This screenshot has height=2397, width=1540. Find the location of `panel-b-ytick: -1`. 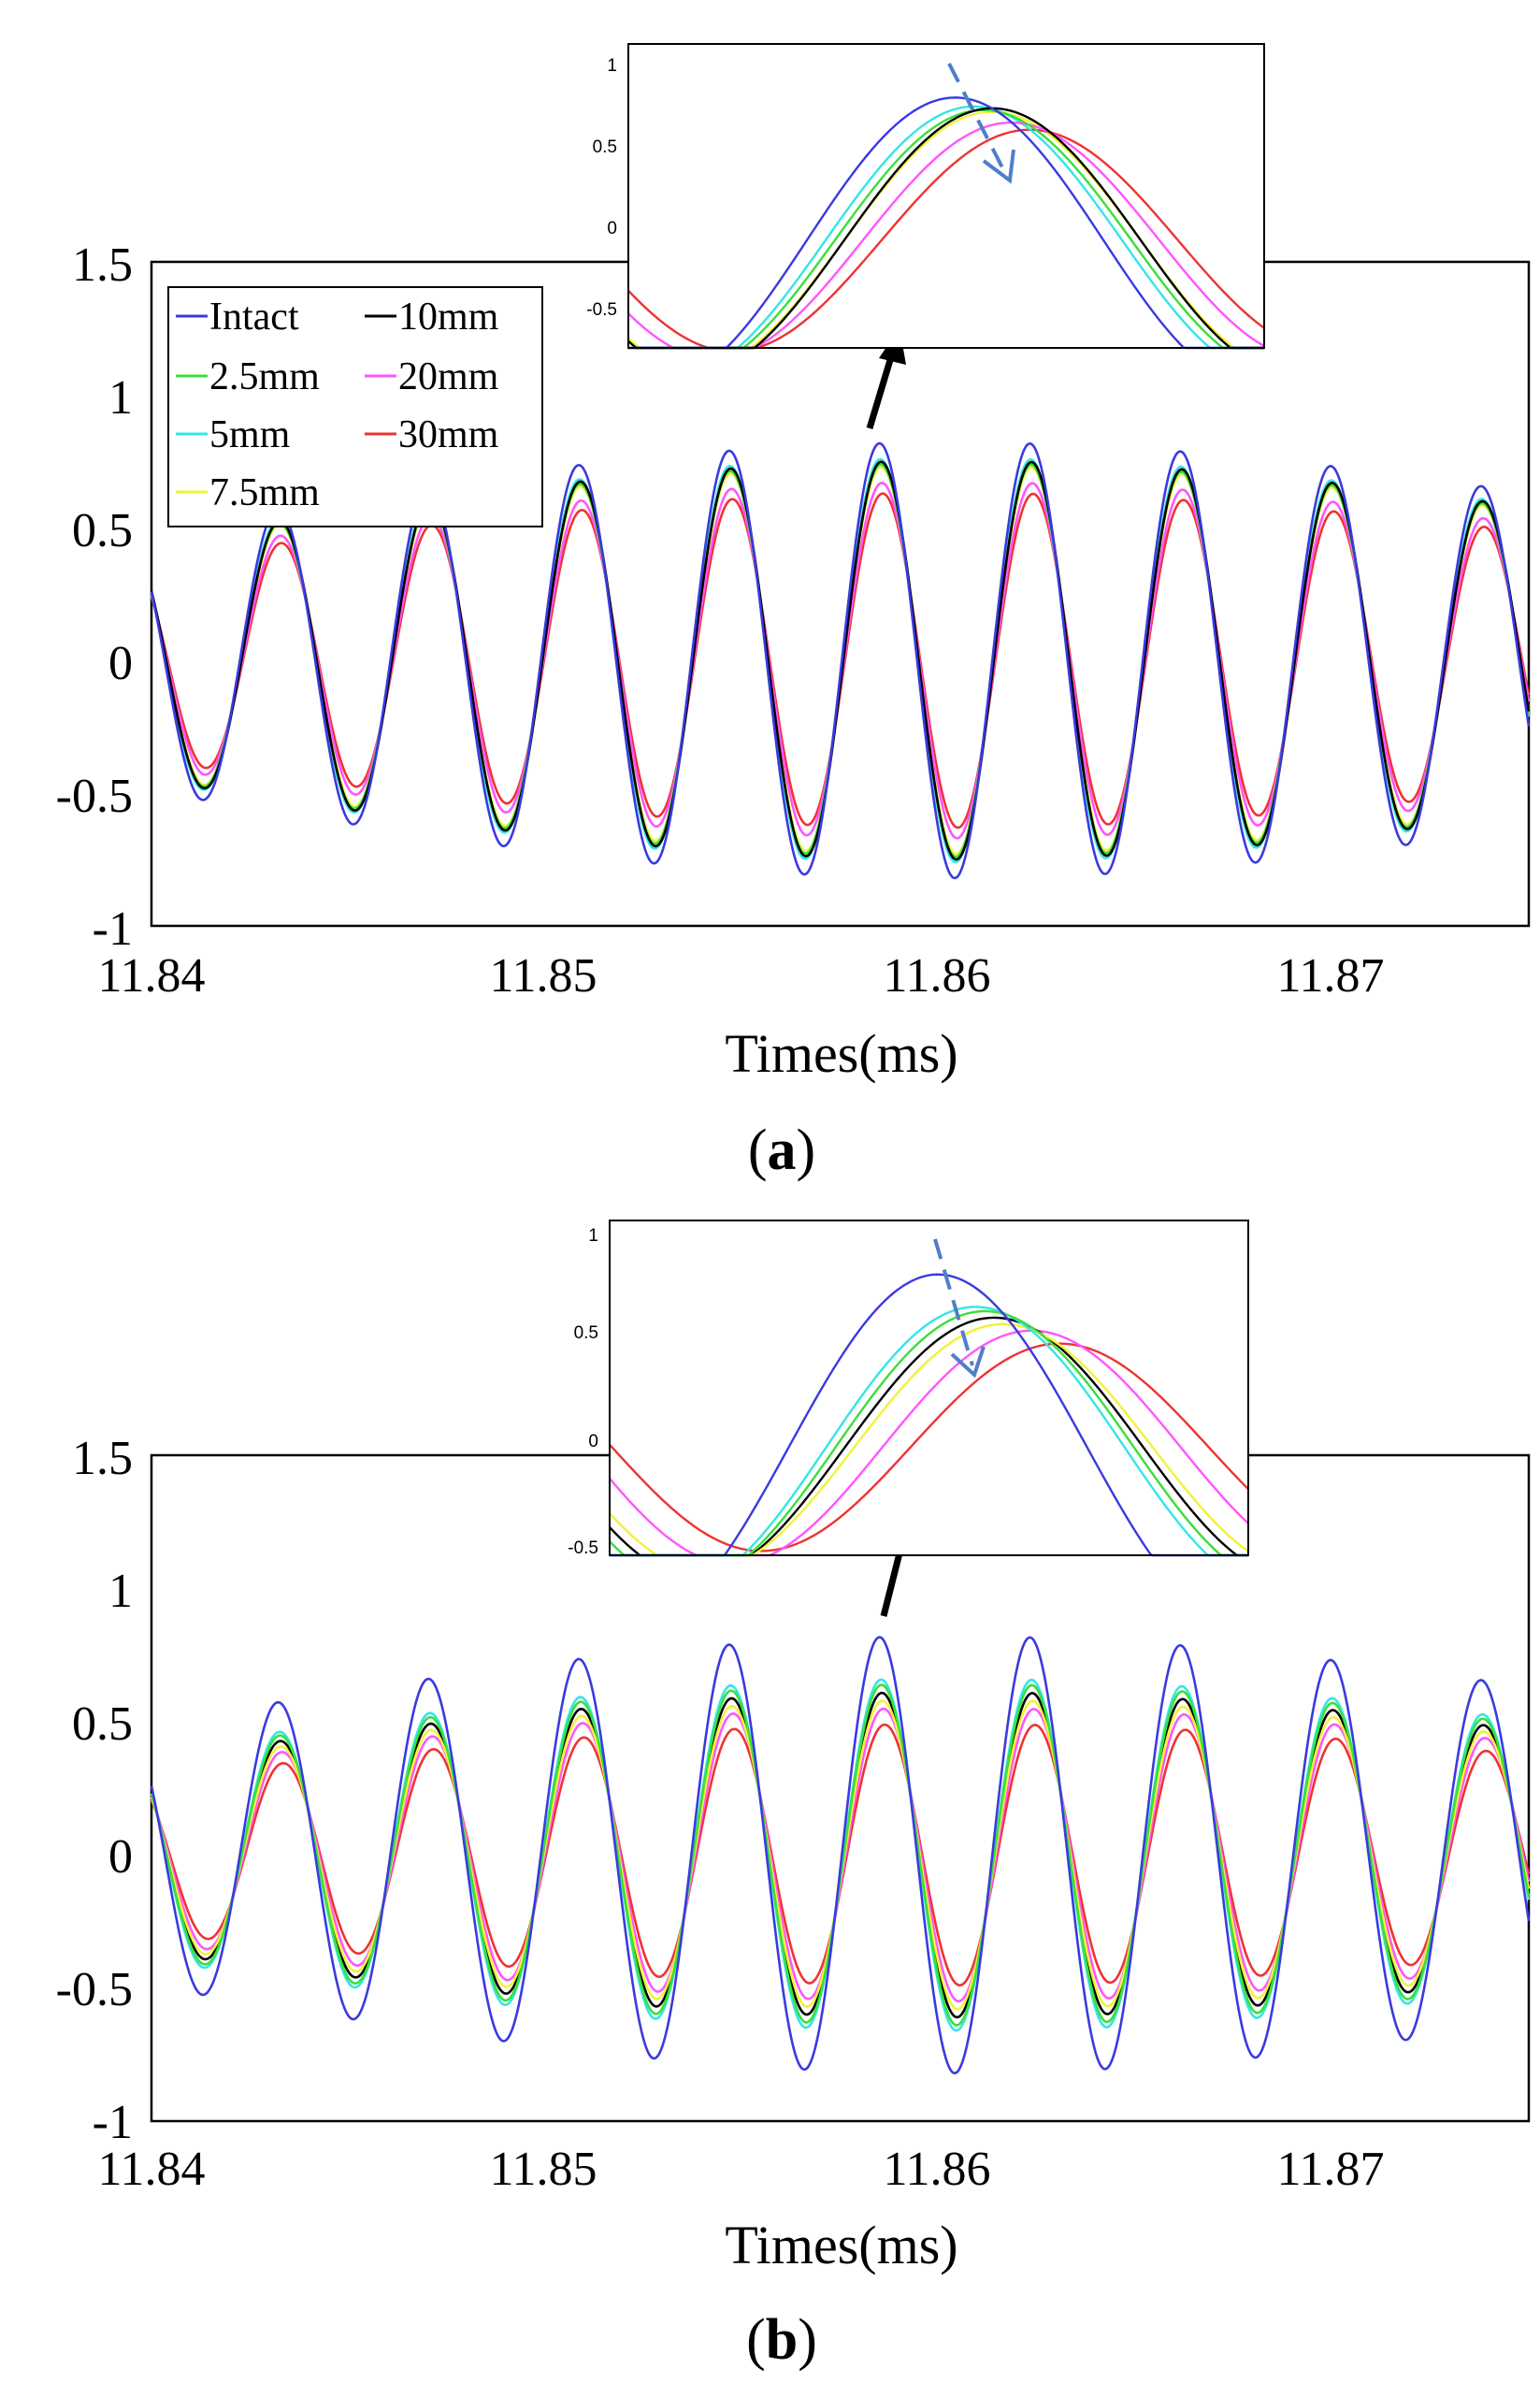

panel-b-ytick: -1 is located at coordinates (113, 2122).